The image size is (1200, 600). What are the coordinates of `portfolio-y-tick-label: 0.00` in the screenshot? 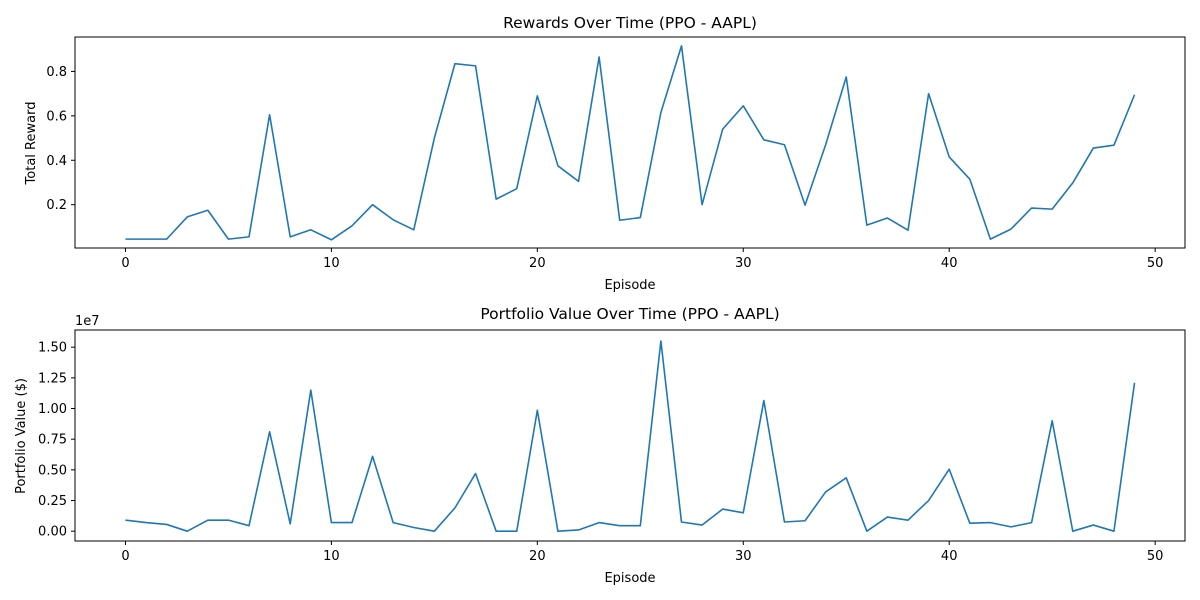 It's located at (52, 532).